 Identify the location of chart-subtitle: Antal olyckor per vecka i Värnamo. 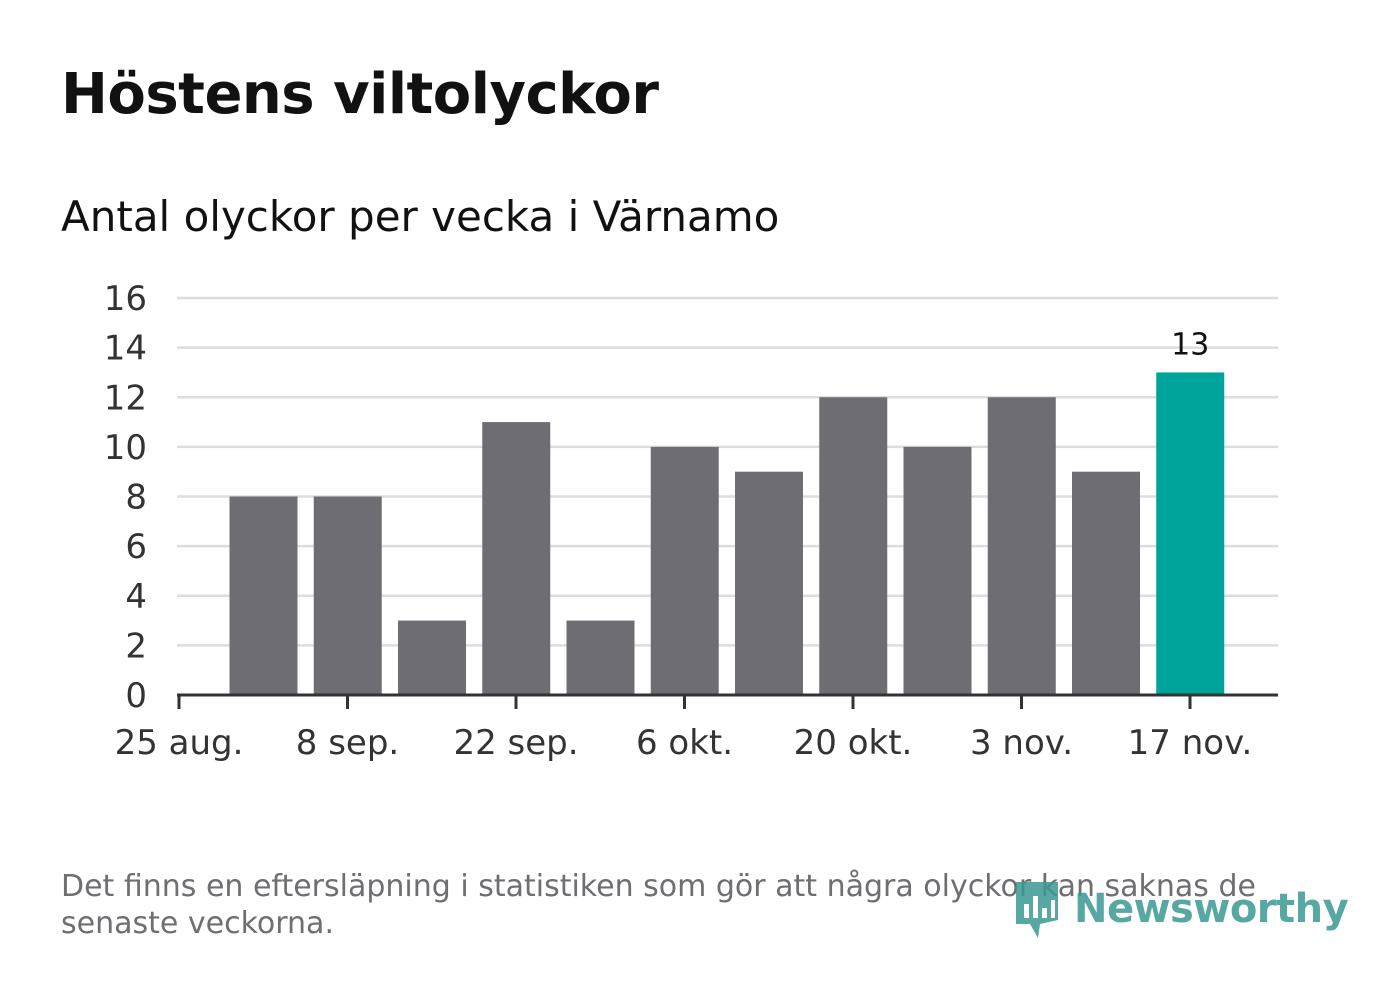
(420, 216).